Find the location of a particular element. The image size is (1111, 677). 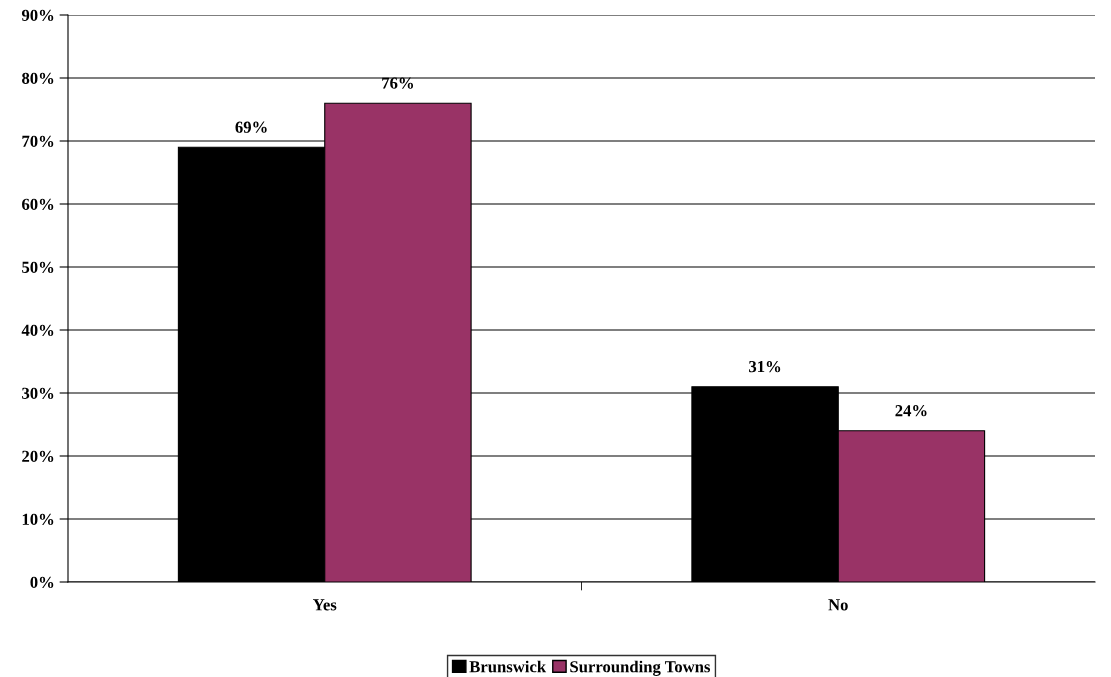

legend-label: Surrounding Towns is located at coordinates (640, 668).